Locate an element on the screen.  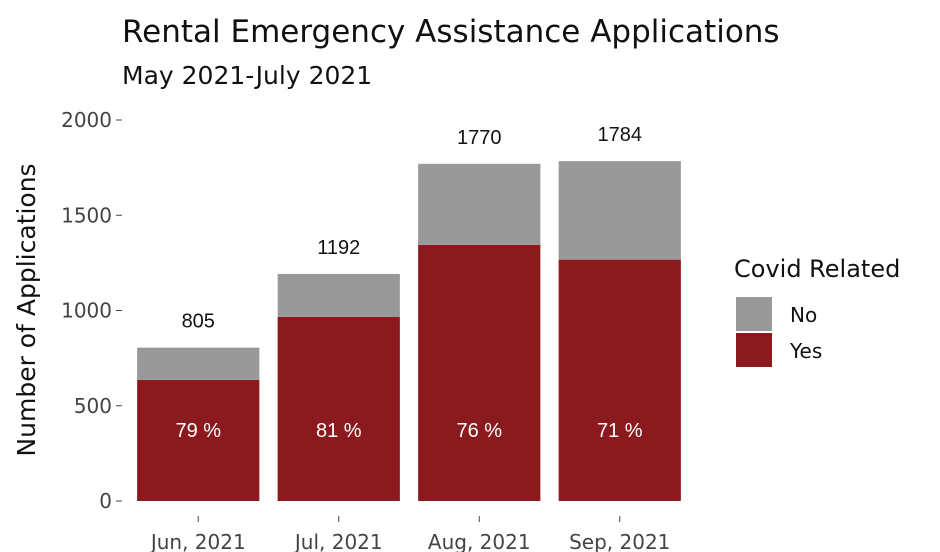
legend-title: Covid Related is located at coordinates (817, 269).